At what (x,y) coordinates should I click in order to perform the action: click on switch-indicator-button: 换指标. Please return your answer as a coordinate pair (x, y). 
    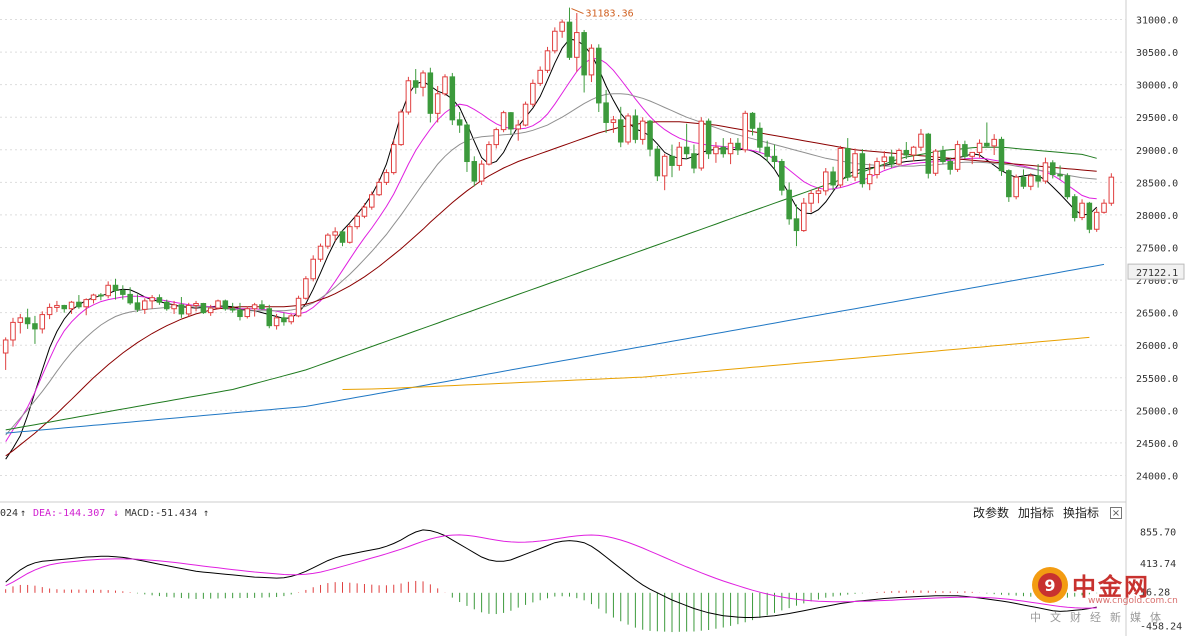
    Looking at the image, I should click on (1081, 513).